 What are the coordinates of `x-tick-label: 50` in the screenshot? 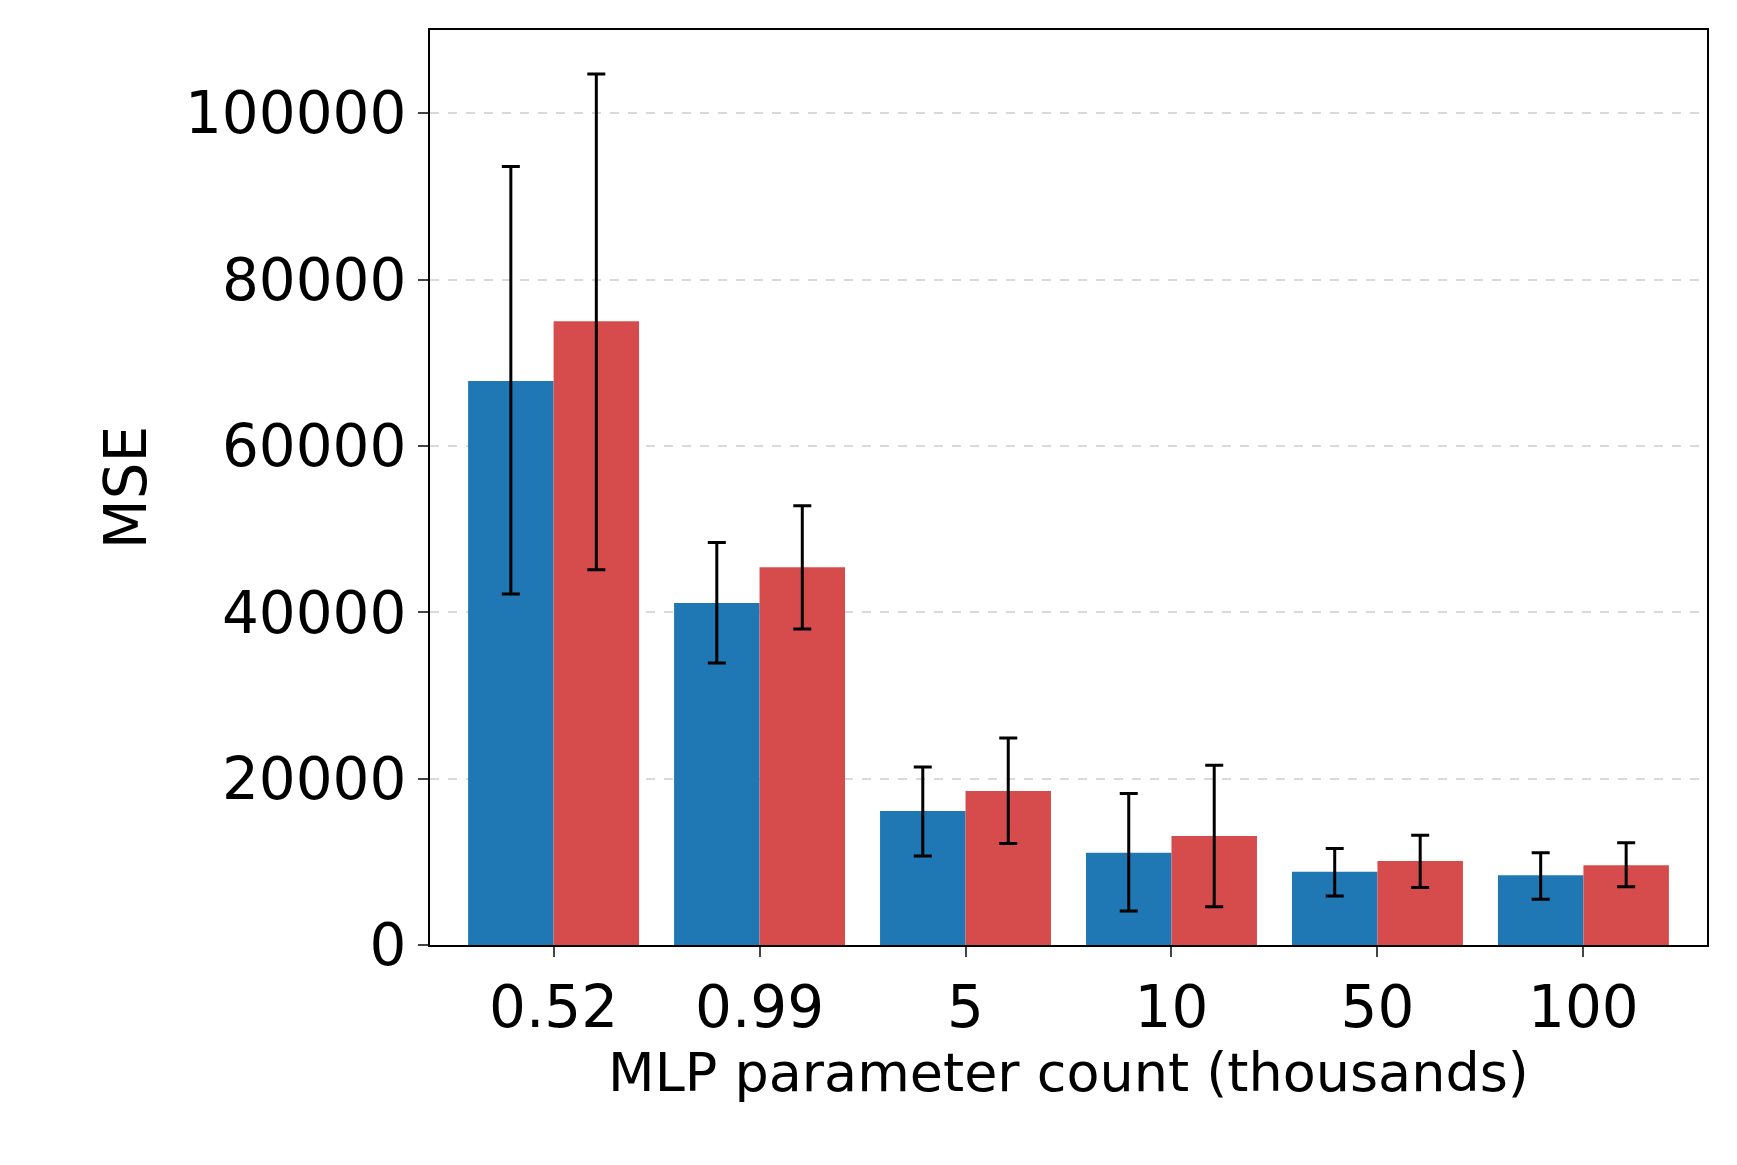 It's located at (1377, 1006).